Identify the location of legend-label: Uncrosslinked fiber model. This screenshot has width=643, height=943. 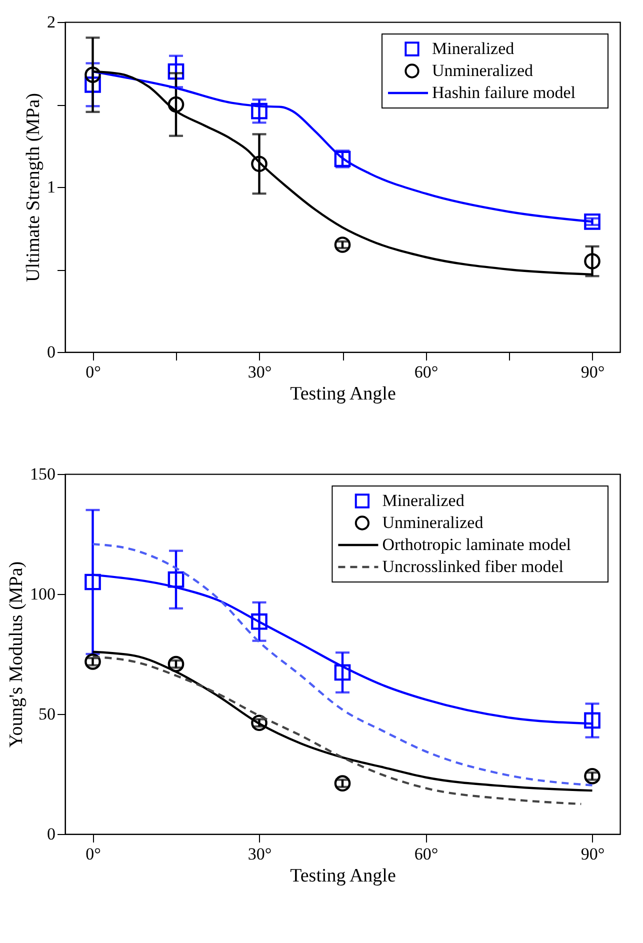
(473, 566).